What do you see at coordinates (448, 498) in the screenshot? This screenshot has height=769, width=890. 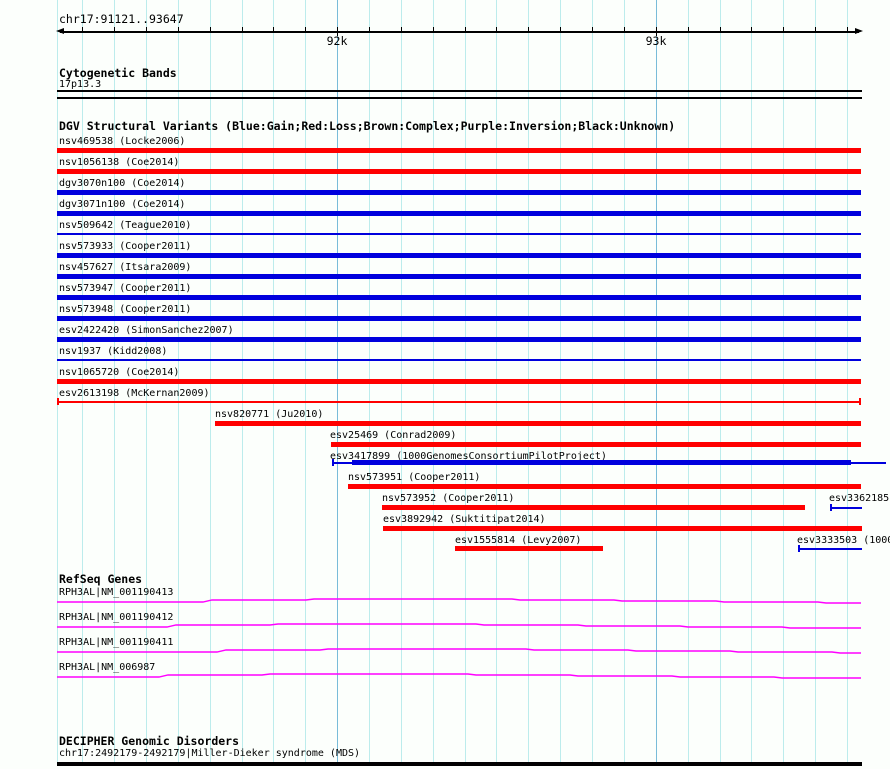 I see `variant-label: nsv573952 (Cooper2011)` at bounding box center [448, 498].